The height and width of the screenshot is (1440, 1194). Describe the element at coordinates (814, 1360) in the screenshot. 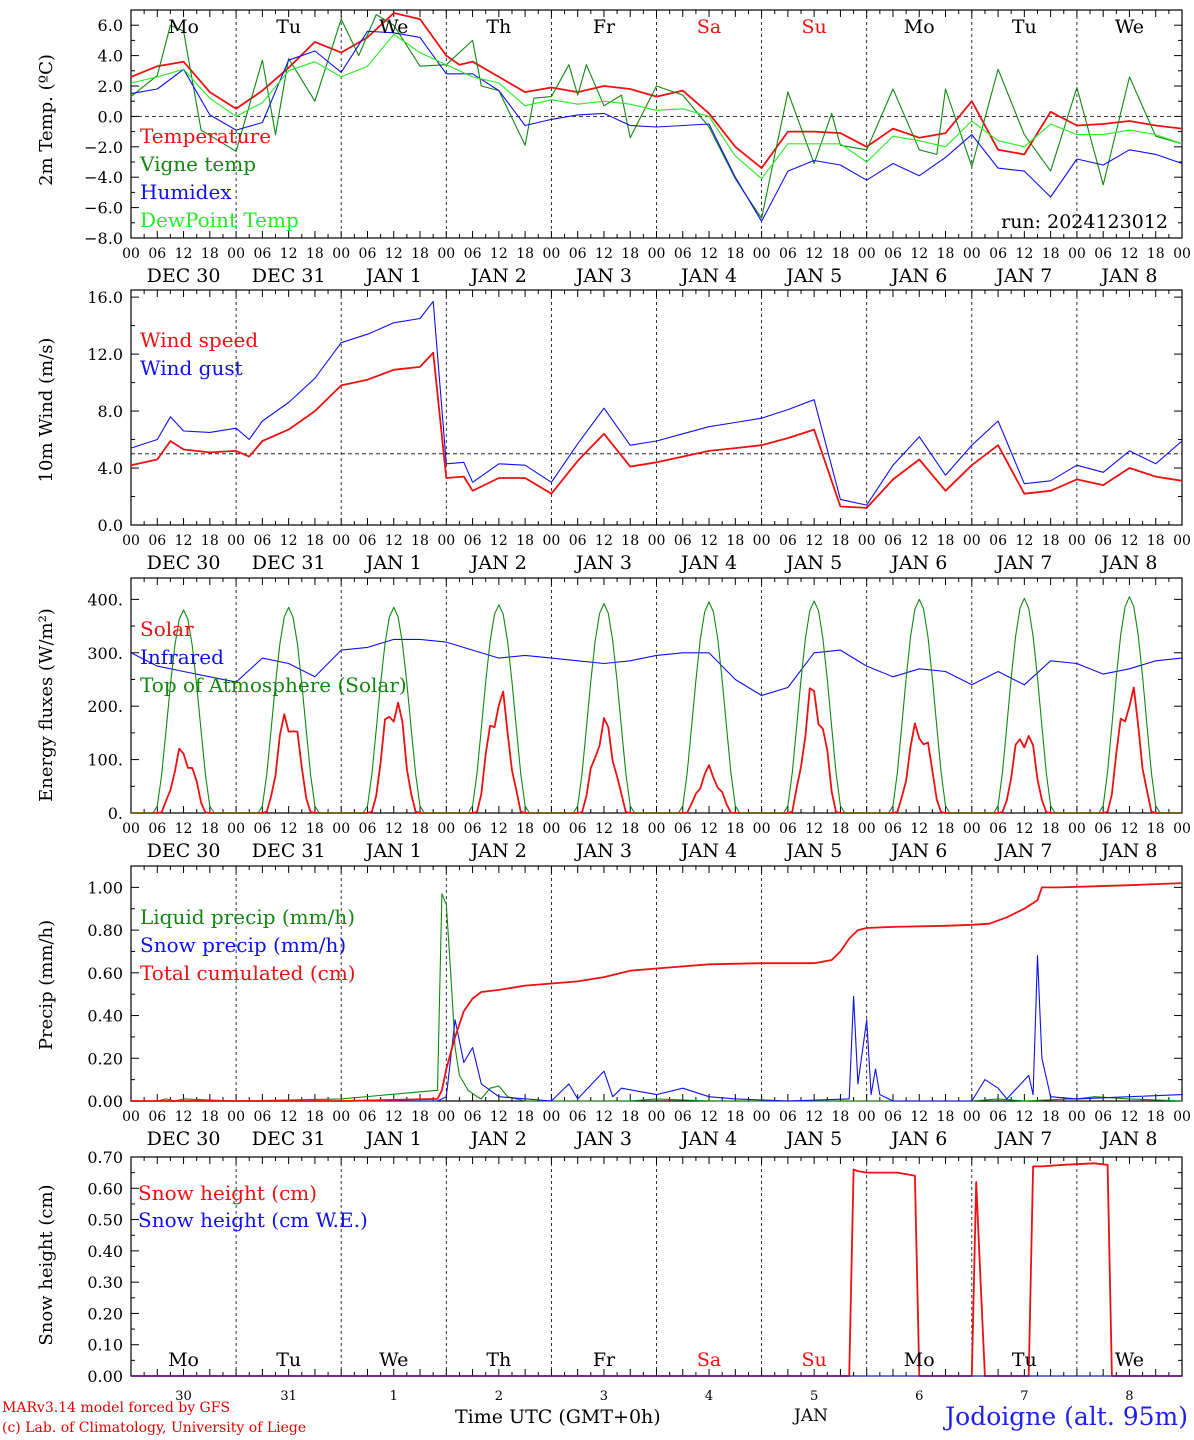

I see `day-abbrev: Su` at that location.